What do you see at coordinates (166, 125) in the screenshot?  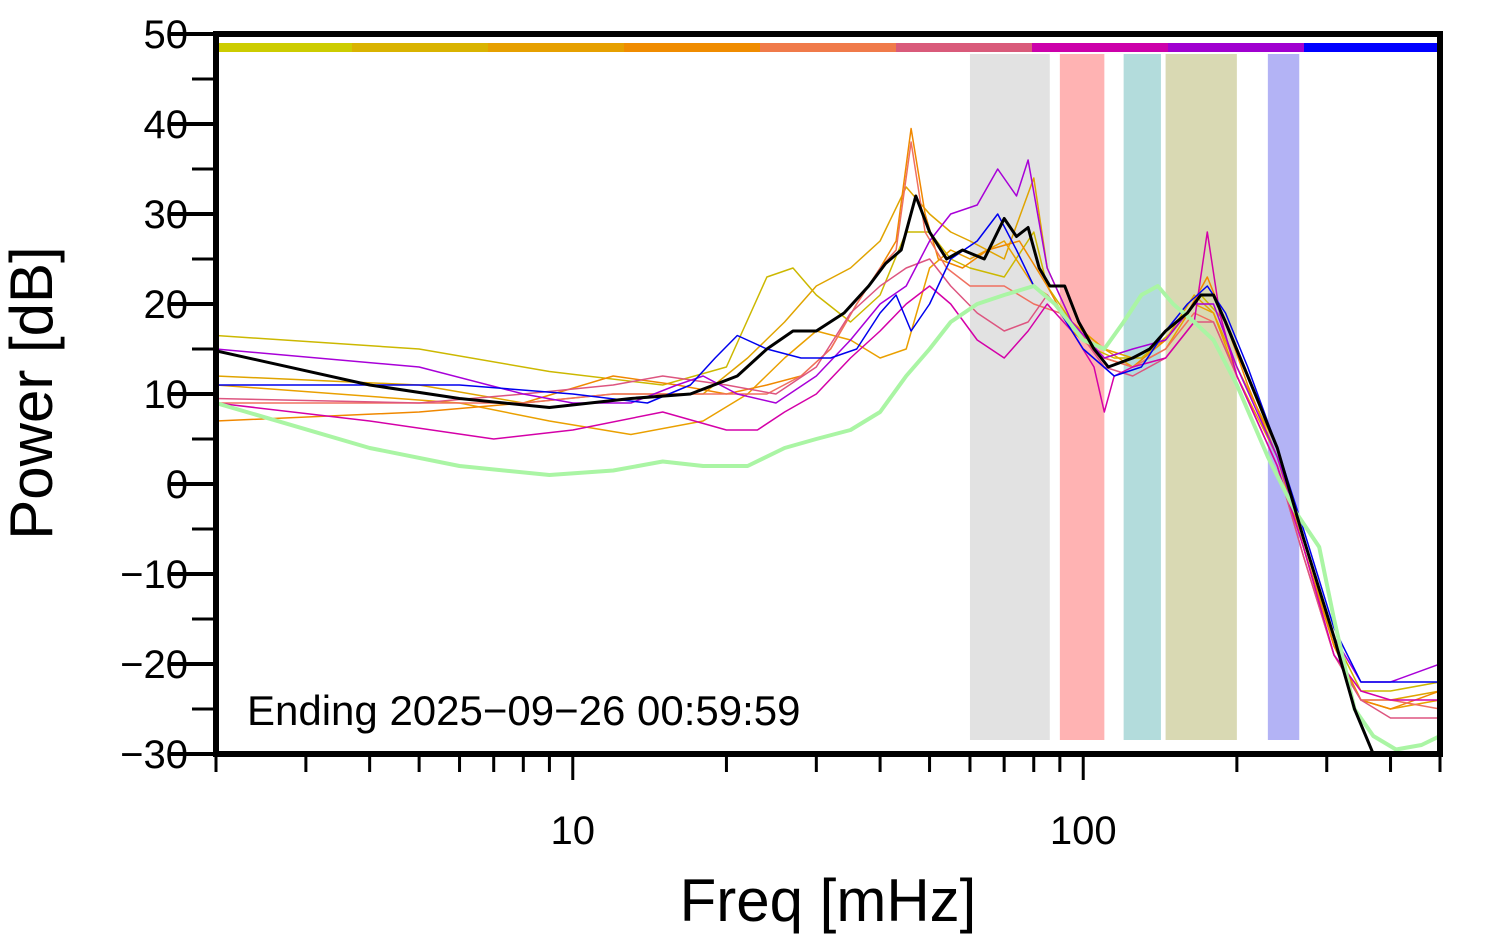 I see `y-tick-label: 40` at bounding box center [166, 125].